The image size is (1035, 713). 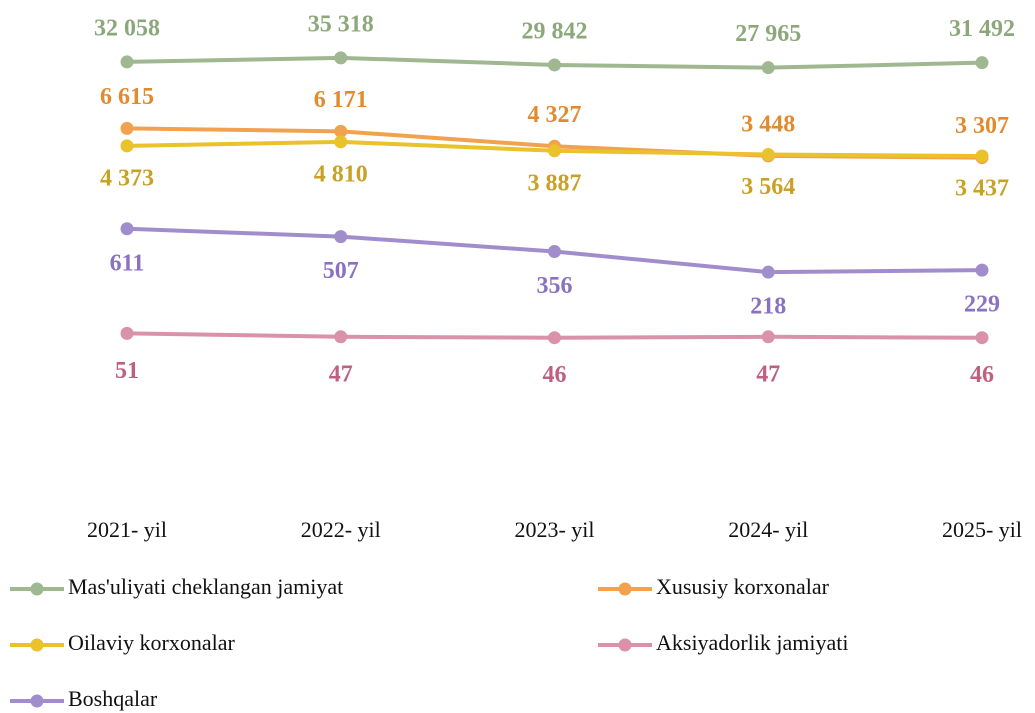 What do you see at coordinates (982, 126) in the screenshot?
I see `value-label: 3 307` at bounding box center [982, 126].